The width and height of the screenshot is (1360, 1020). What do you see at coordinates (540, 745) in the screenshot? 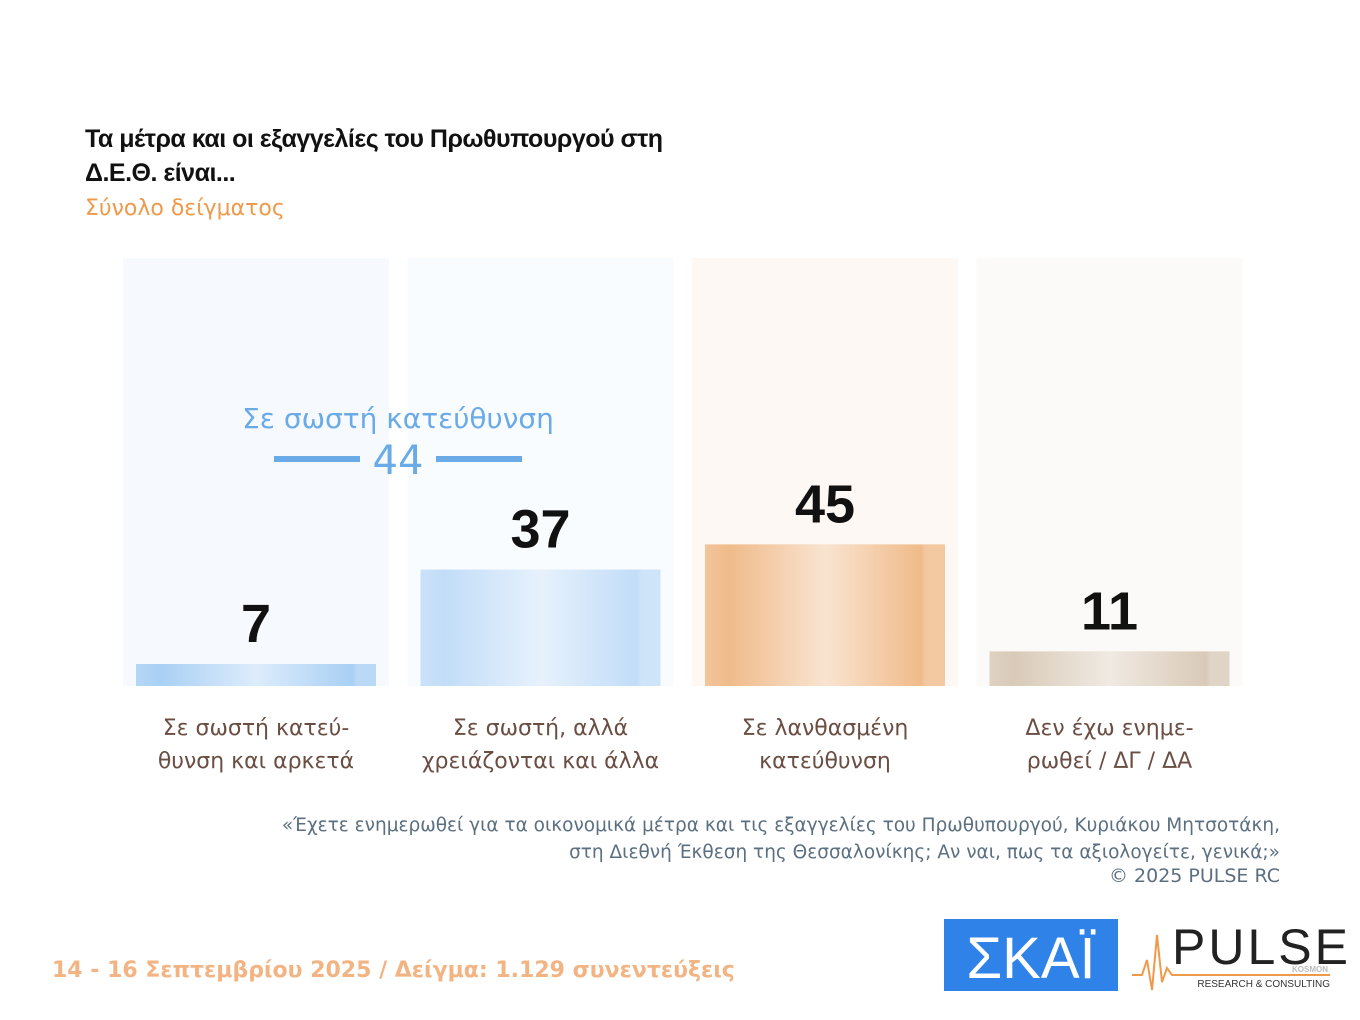
I see `category-label: Σε σωστή, αλλά χρειάζονται και άλλα` at bounding box center [540, 745].